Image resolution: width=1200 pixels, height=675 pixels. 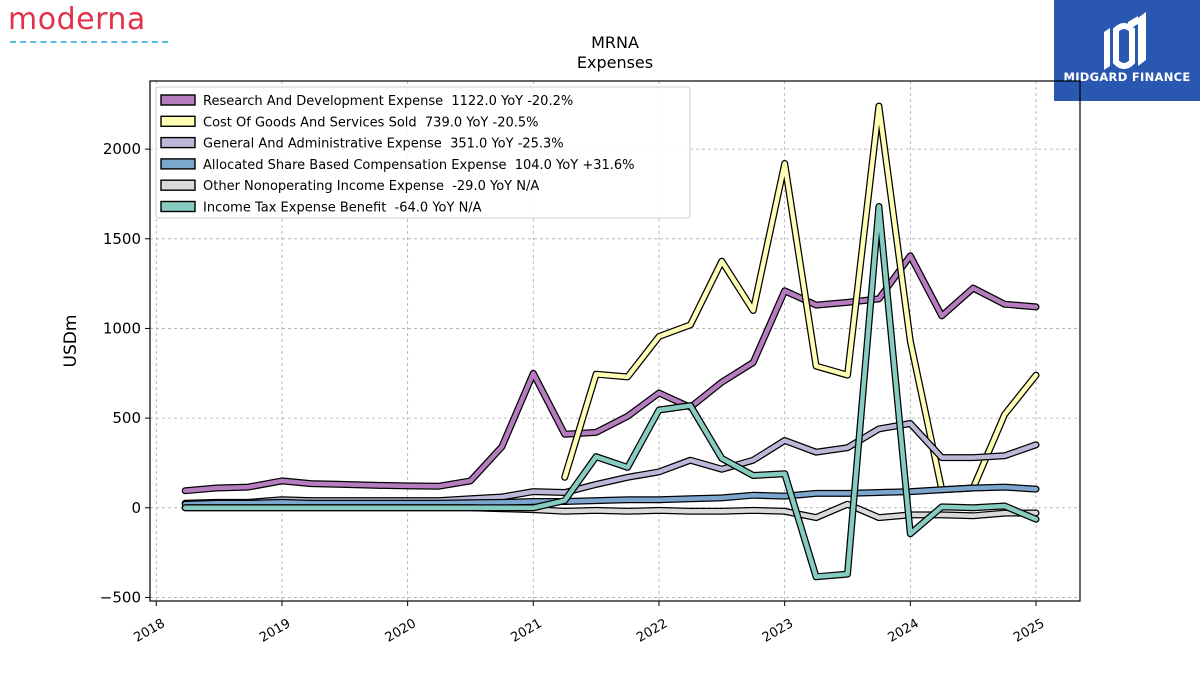 I want to click on y-tick-label: 2000, so click(x=122, y=149).